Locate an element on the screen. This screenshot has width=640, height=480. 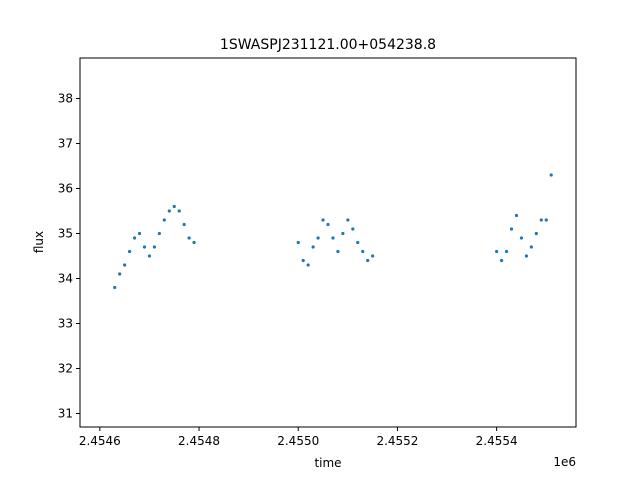
x-tick-label: 2.4548 is located at coordinates (199, 441).